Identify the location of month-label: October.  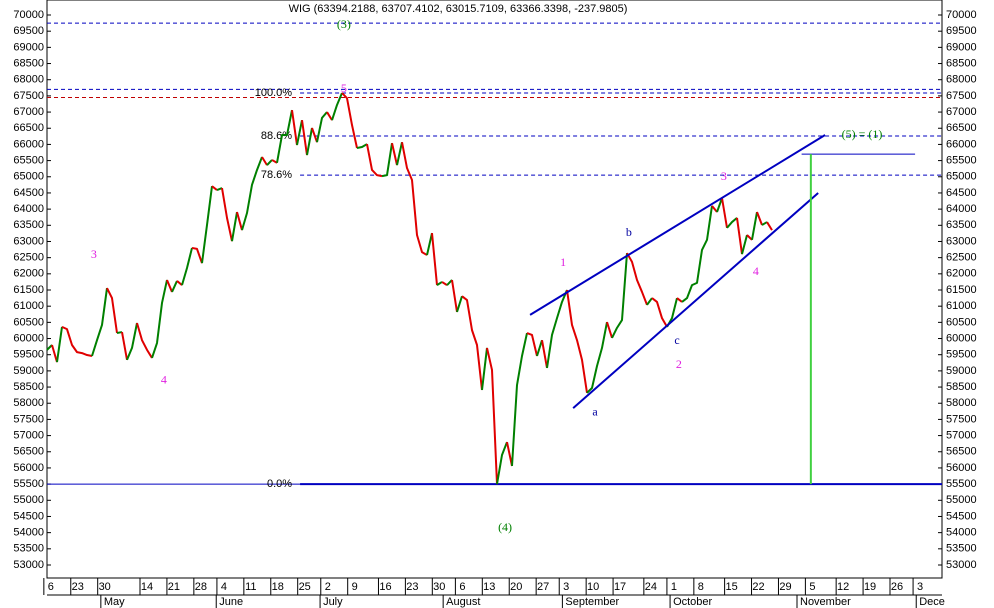
(692, 602).